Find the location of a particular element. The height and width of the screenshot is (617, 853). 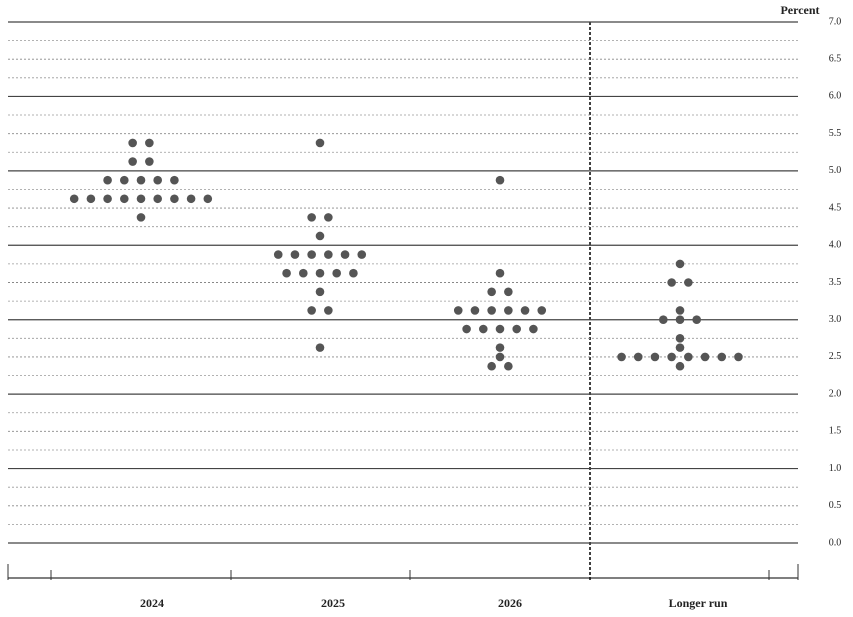

y-tick-label: 1.5 is located at coordinates (835, 431).